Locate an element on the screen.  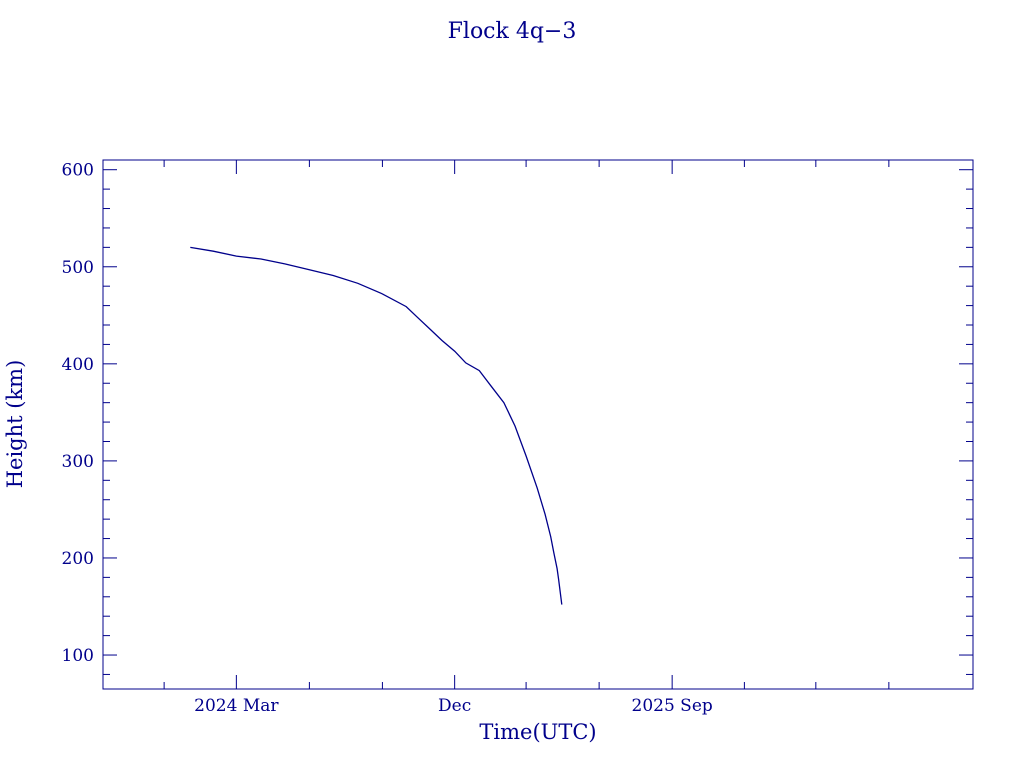
y-tick-label: 400 is located at coordinates (78, 365).